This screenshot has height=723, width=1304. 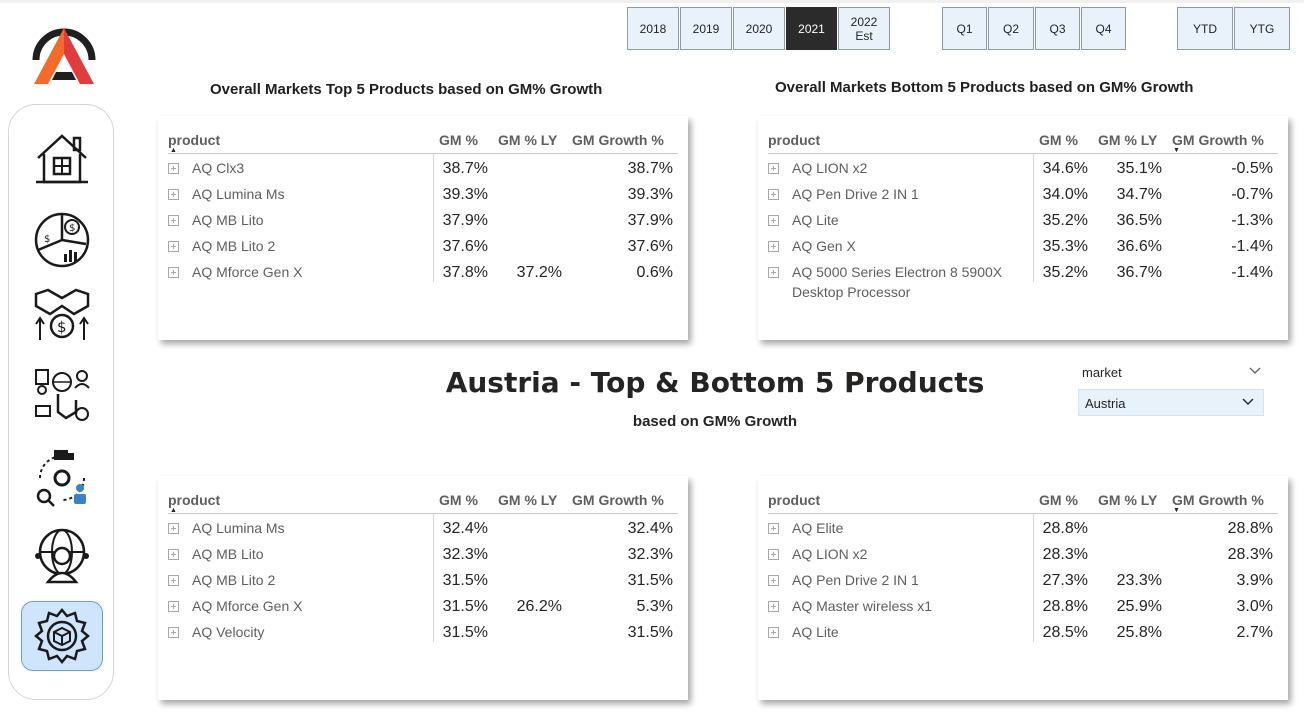 I want to click on year-2021-button: 2021, so click(x=811, y=28).